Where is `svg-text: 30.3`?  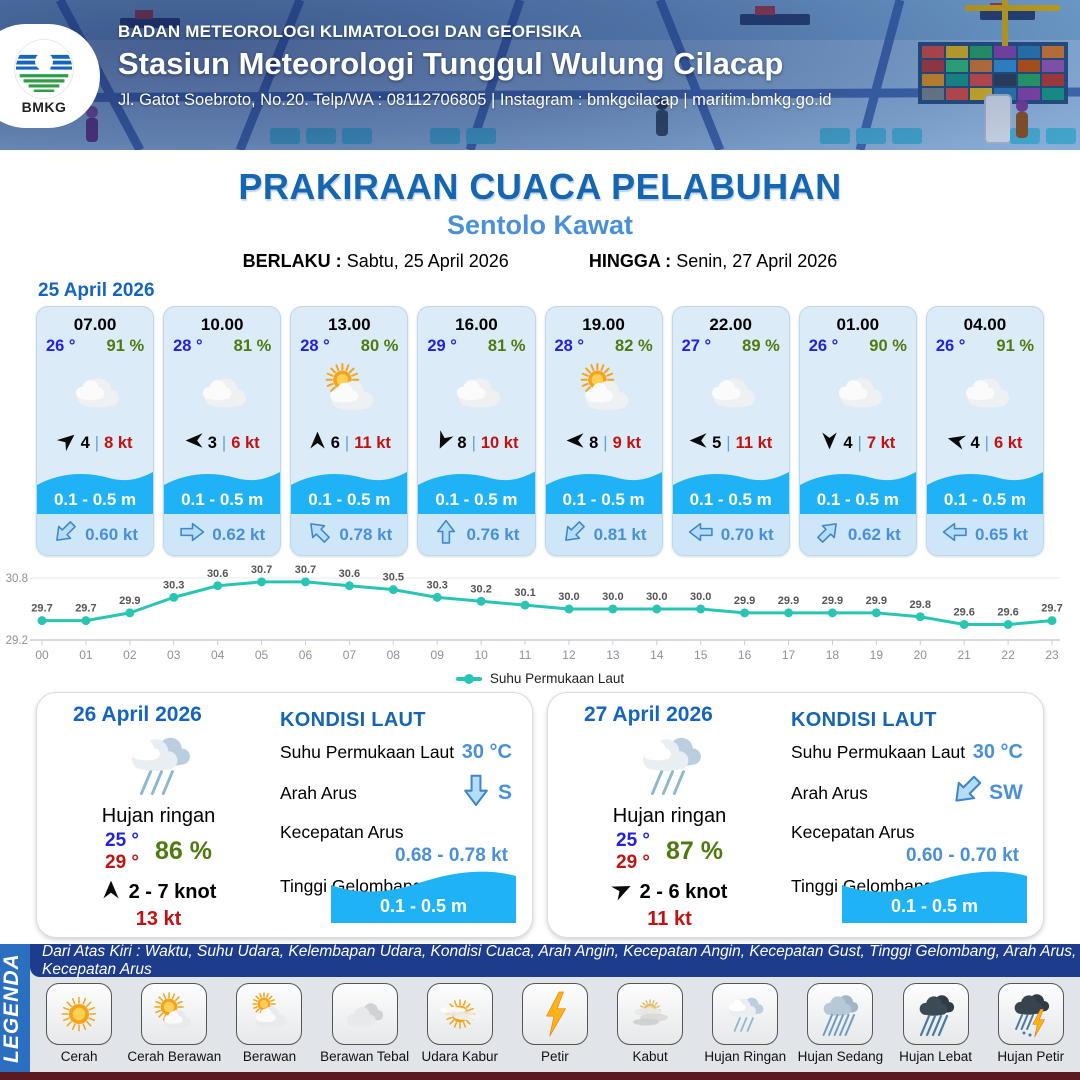 svg-text: 30.3 is located at coordinates (437, 585).